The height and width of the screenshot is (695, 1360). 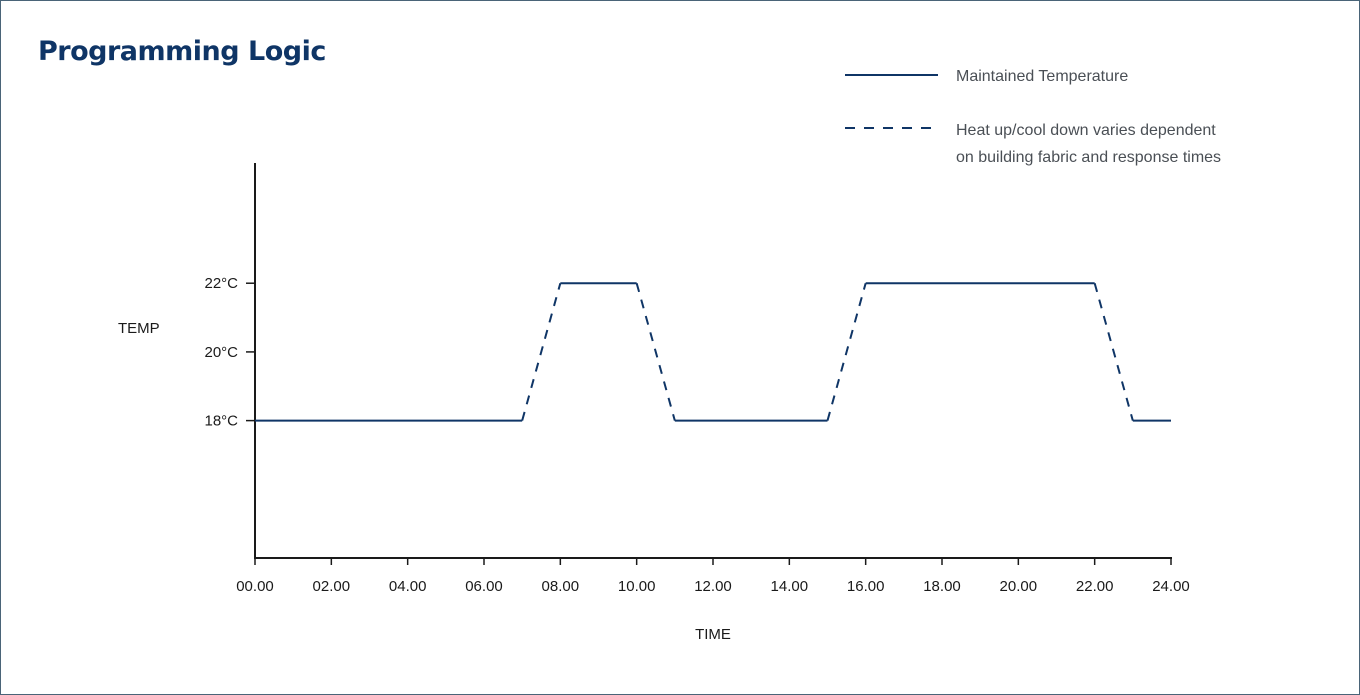 What do you see at coordinates (139, 328) in the screenshot?
I see `y-axis-title: TEMP` at bounding box center [139, 328].